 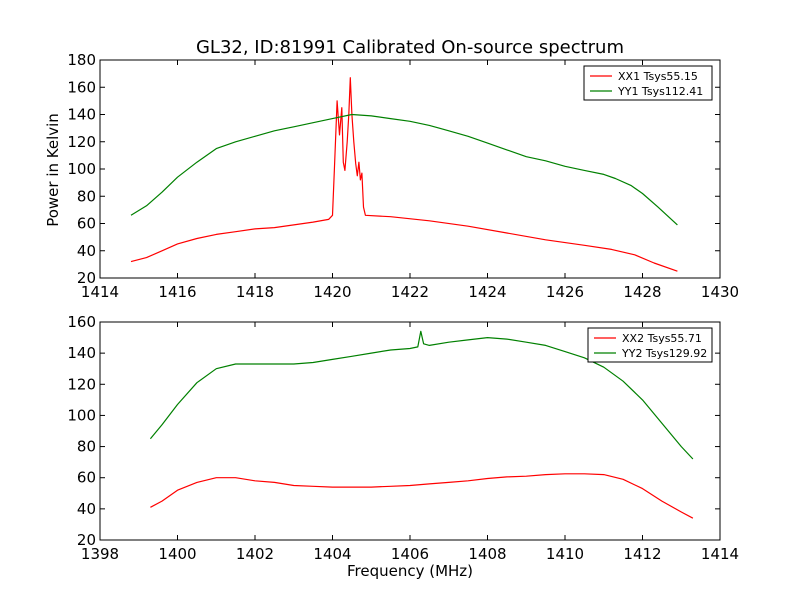 What do you see at coordinates (487, 554) in the screenshot?
I see `x-tick-label: 1408` at bounding box center [487, 554].